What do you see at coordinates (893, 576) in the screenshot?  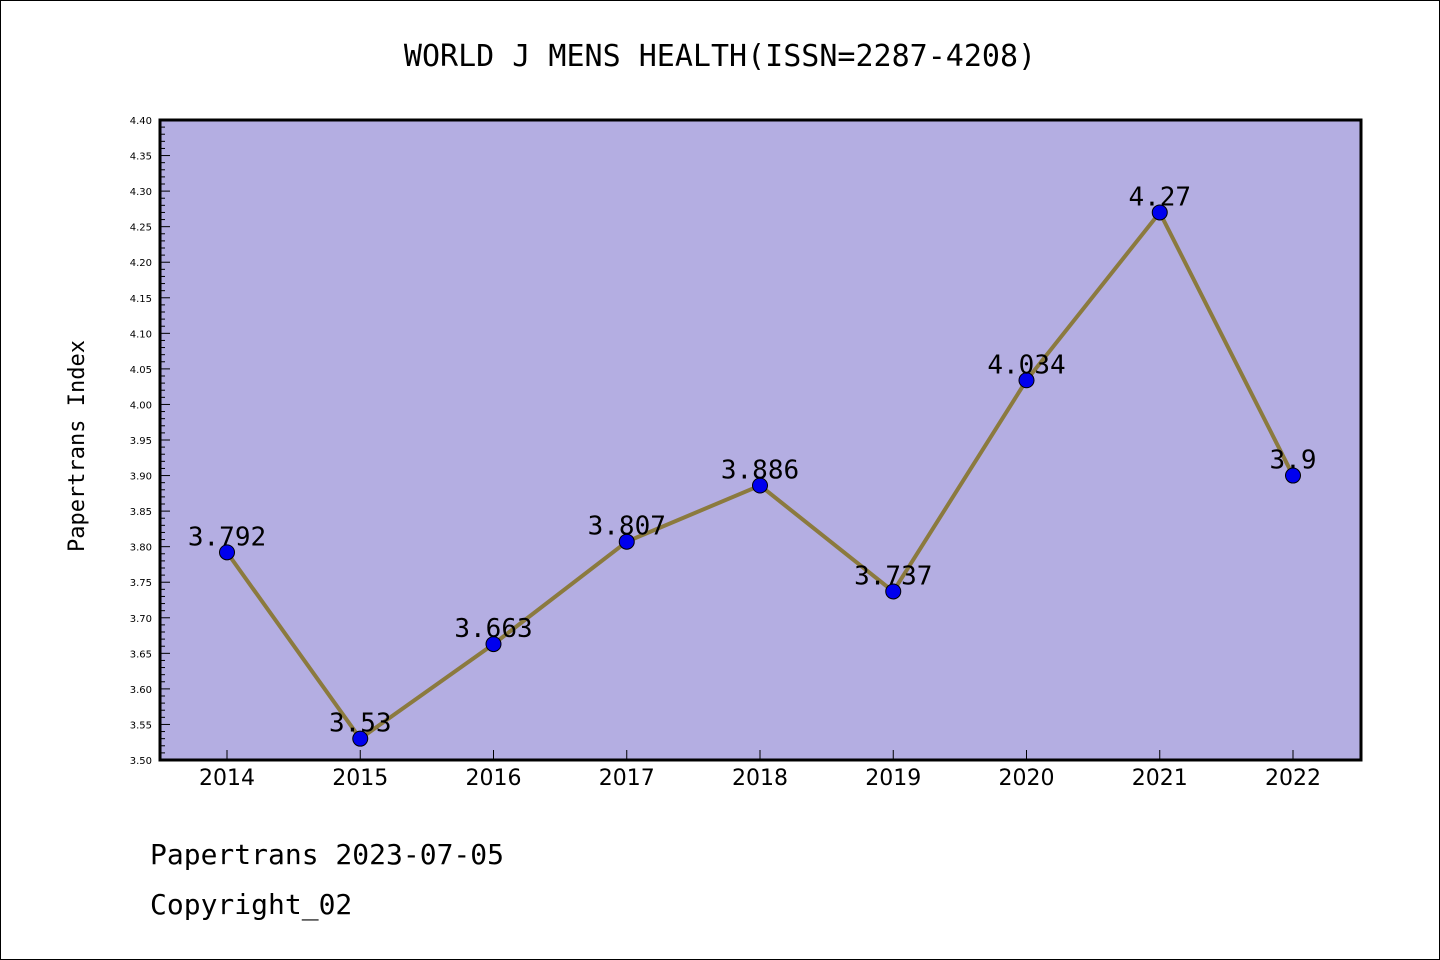 I see `data-label: 3.737` at bounding box center [893, 576].